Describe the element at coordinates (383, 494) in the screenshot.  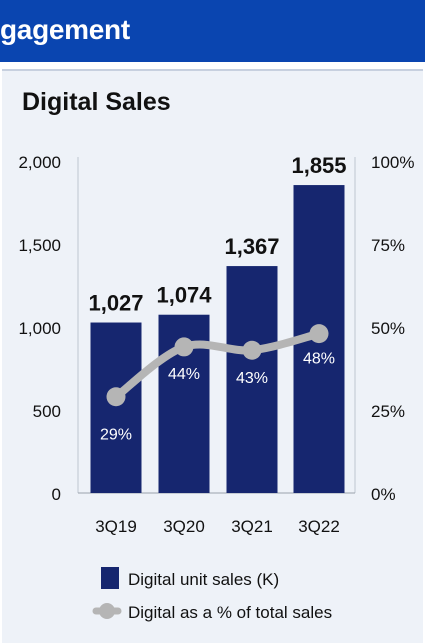
I see `right-axis-tick-label: 0%` at that location.